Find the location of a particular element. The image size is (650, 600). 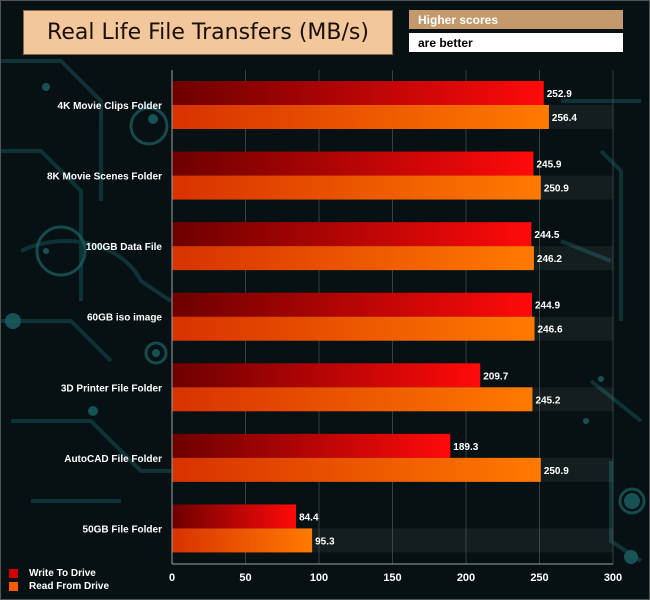

x-tick-label: 250 is located at coordinates (539, 578).